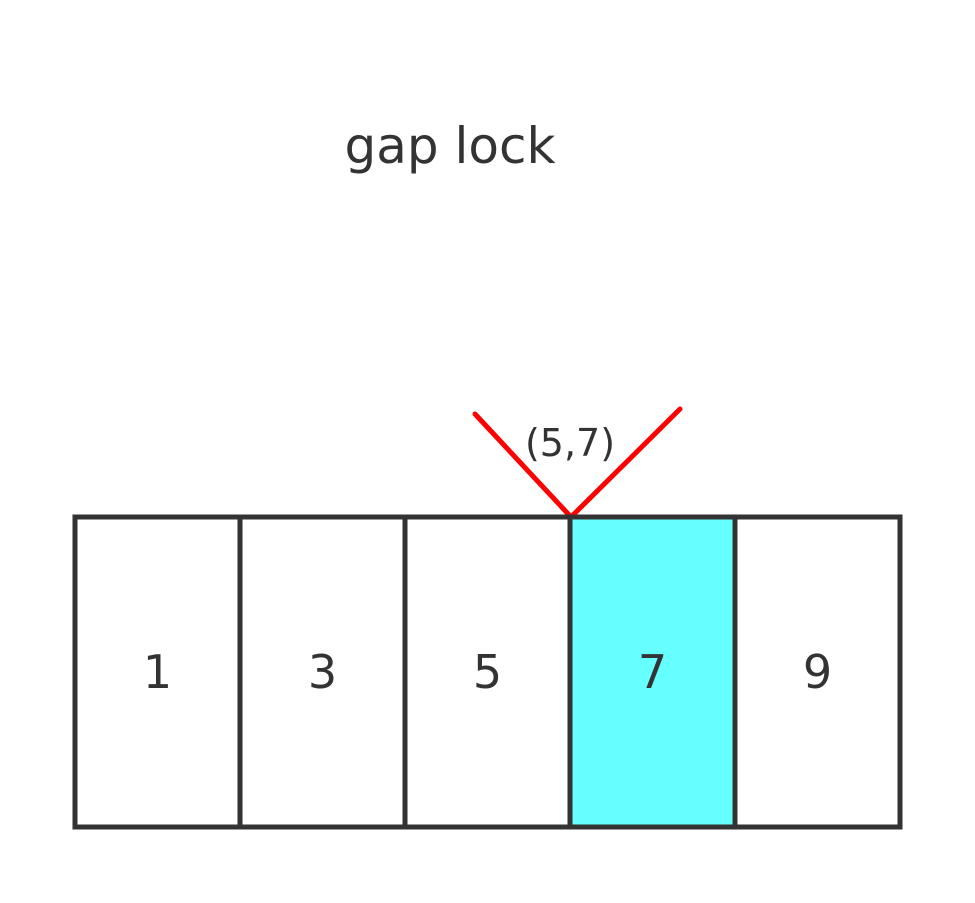 The width and height of the screenshot is (975, 903). I want to click on gap-marker: (5,7), so click(577, 463).